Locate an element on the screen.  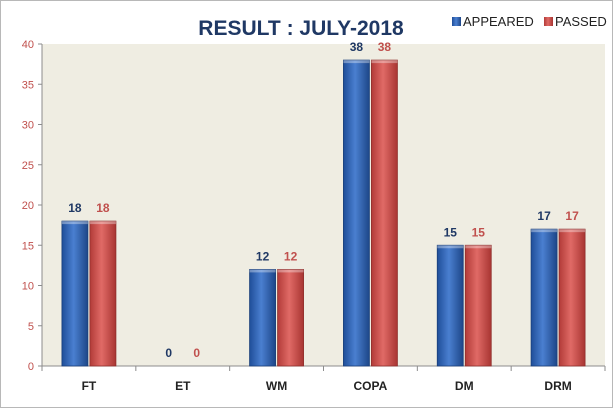
legend: APPEARED PASSED is located at coordinates (529, 21).